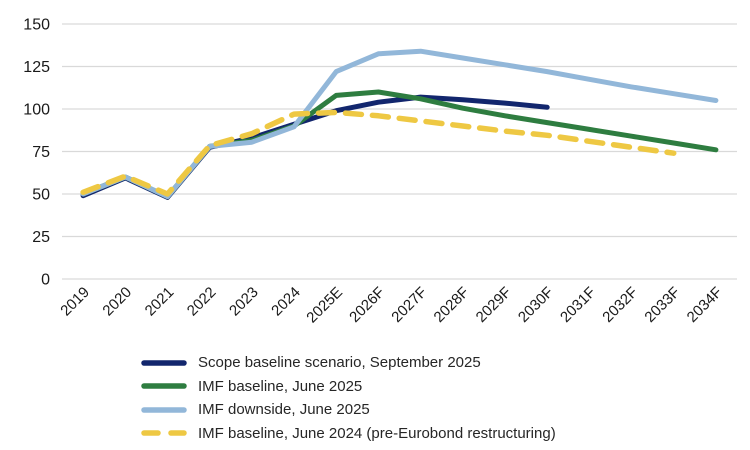 This screenshot has width=750, height=450. I want to click on y-tick-label: 50, so click(41, 195).